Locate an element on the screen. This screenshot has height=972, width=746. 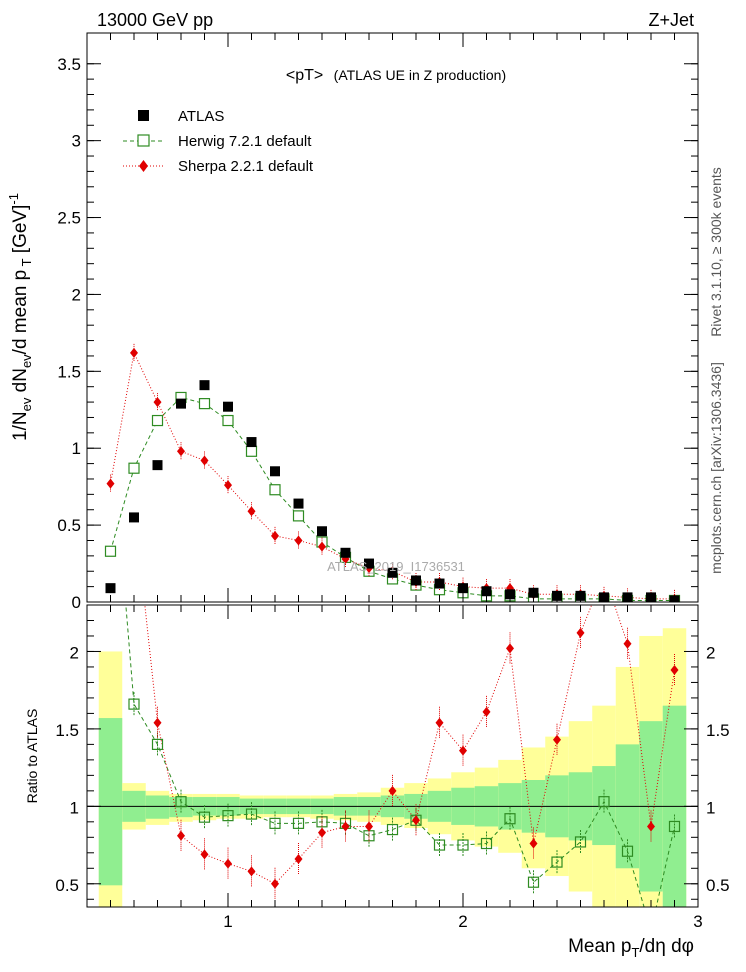
legend-atlas-marker is located at coordinates (143, 115).